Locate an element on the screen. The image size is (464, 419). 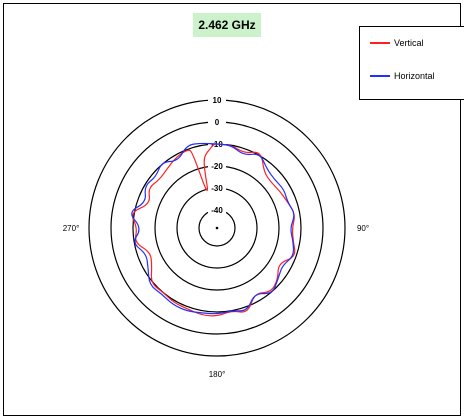
legend: Vertical Horizontal is located at coordinates (411, 63).